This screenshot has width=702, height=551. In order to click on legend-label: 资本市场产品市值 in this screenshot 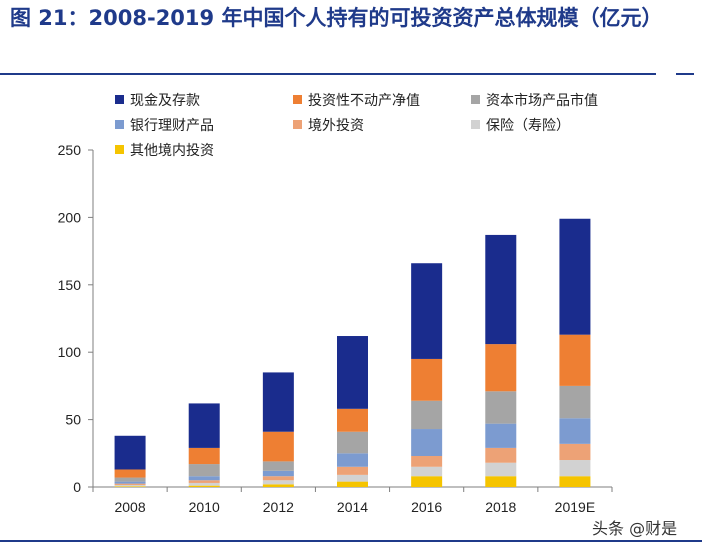, I will do `click(542, 100)`.